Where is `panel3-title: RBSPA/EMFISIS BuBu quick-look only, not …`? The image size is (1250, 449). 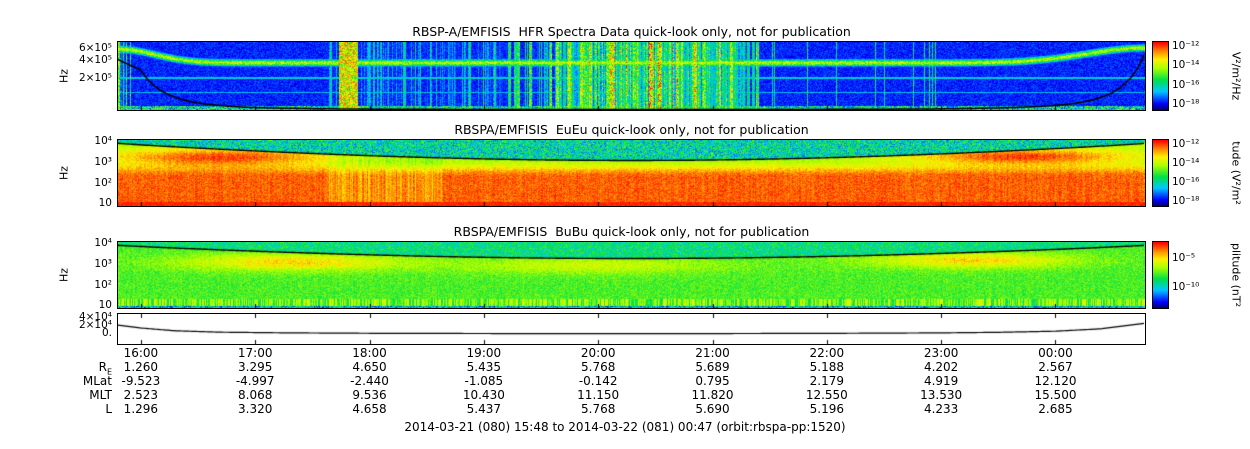
panel3-title: RBSPA/EMFISIS BuBu quick-look only, not … is located at coordinates (631, 231).